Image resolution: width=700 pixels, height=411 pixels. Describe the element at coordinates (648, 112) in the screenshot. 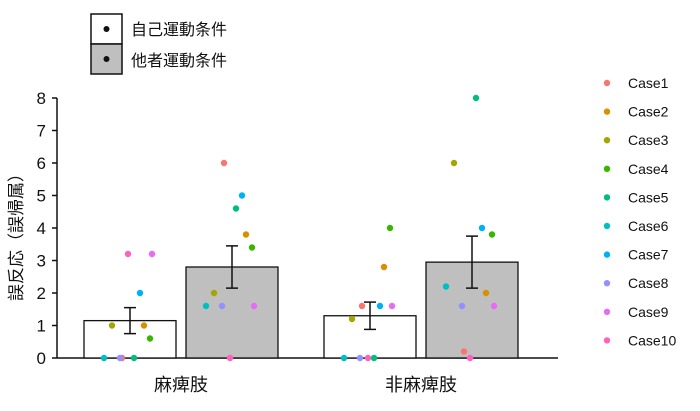

I see `case-legend-label: Case2` at that location.